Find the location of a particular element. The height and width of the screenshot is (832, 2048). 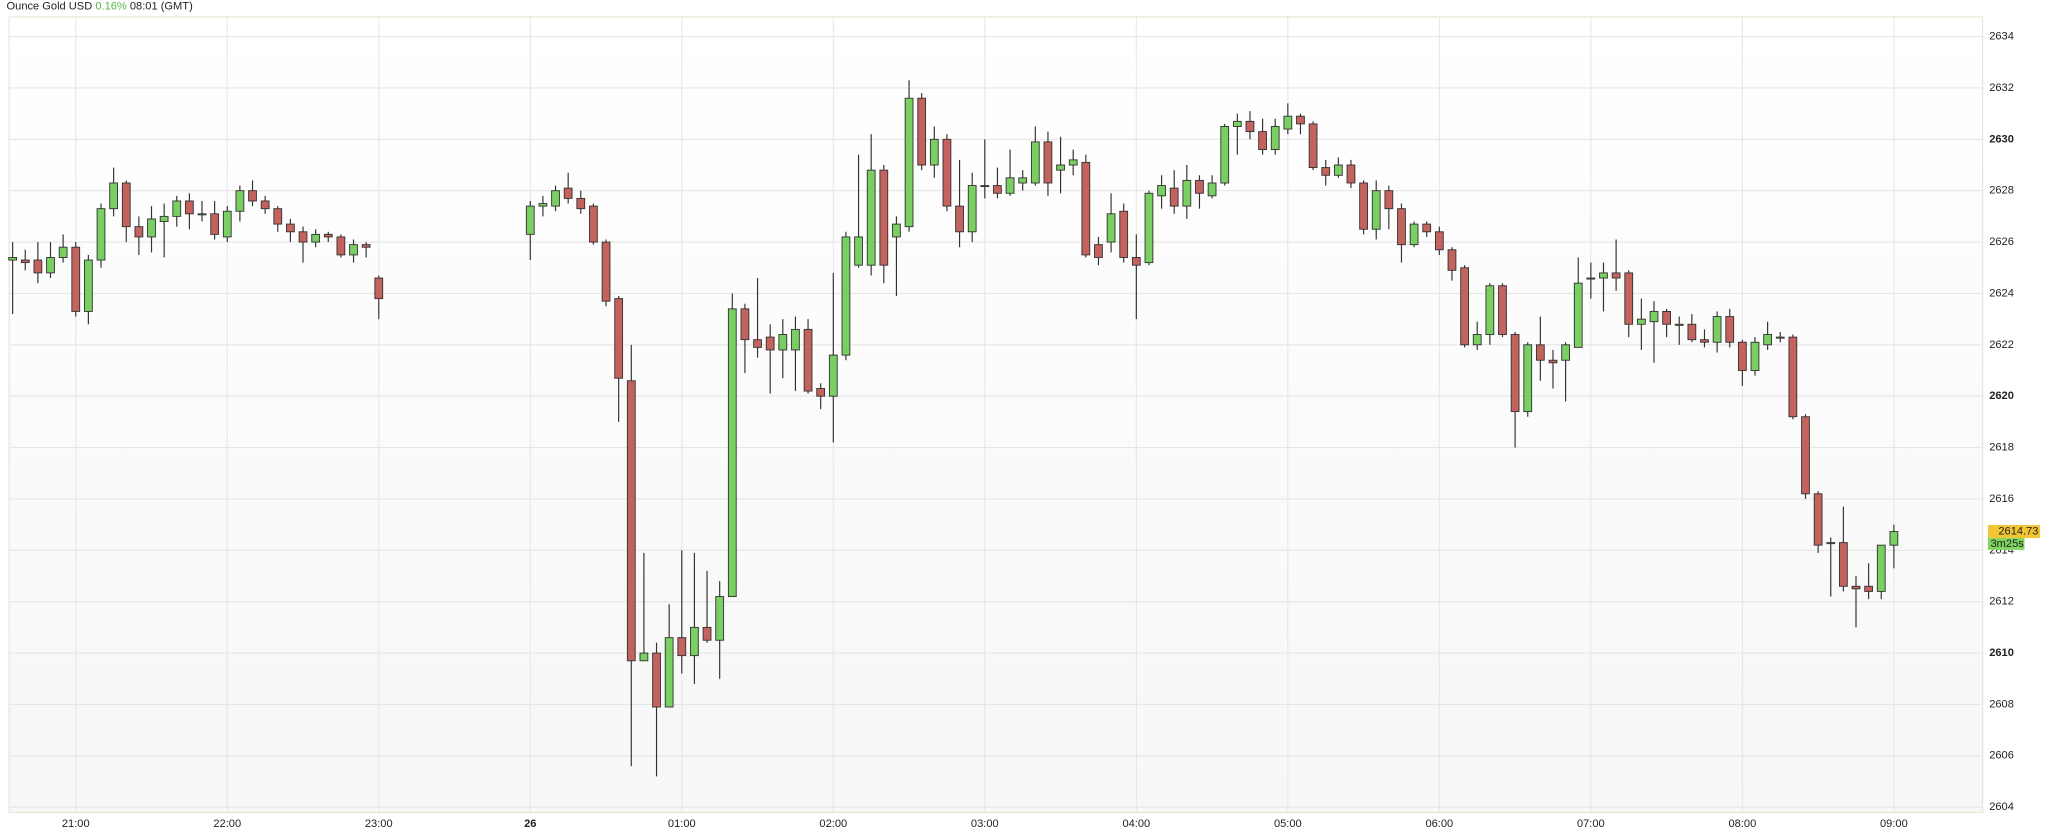

x-tick-label: 09:00 is located at coordinates (1894, 824).